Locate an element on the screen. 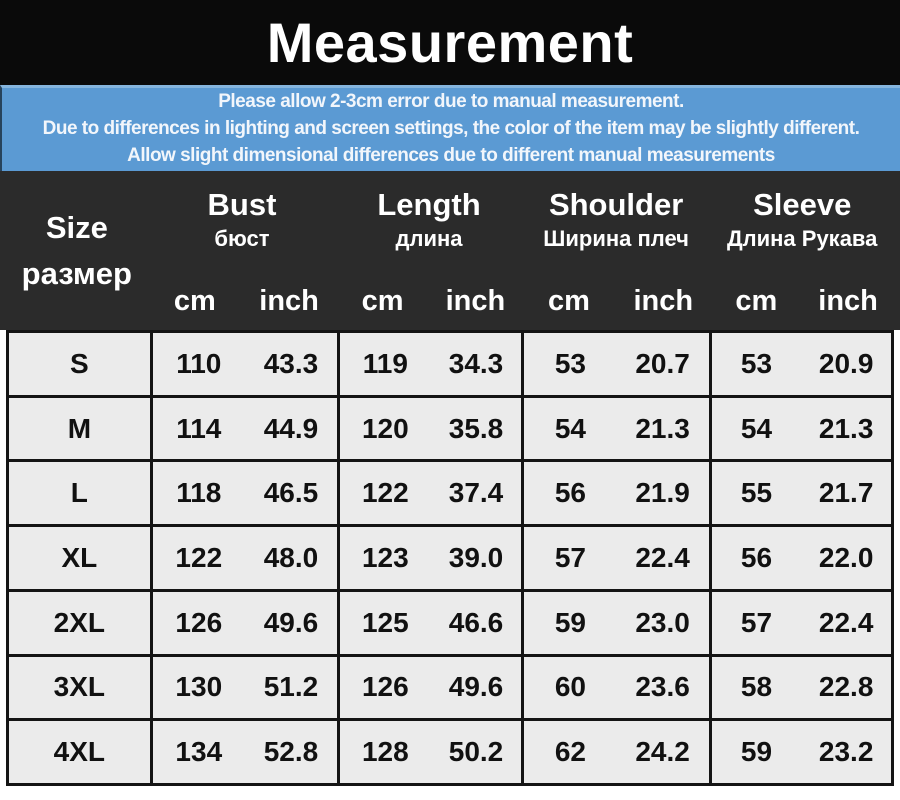 Image resolution: width=900 pixels, height=800 pixels. inch-value: 22.8 is located at coordinates (846, 687).